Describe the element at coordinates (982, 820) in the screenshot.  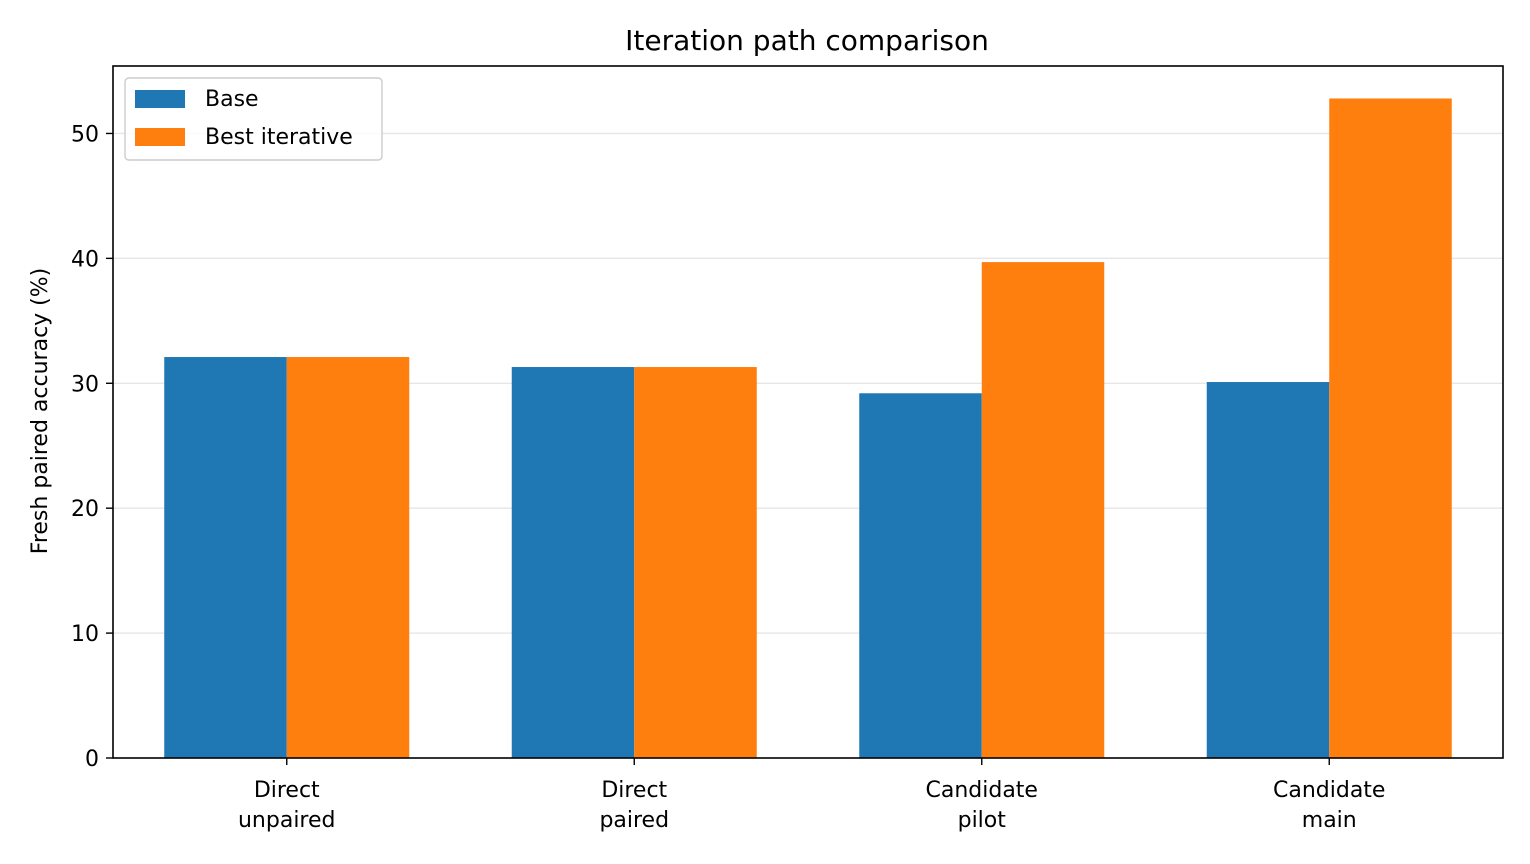
I see `x-tick-label: pilot` at that location.